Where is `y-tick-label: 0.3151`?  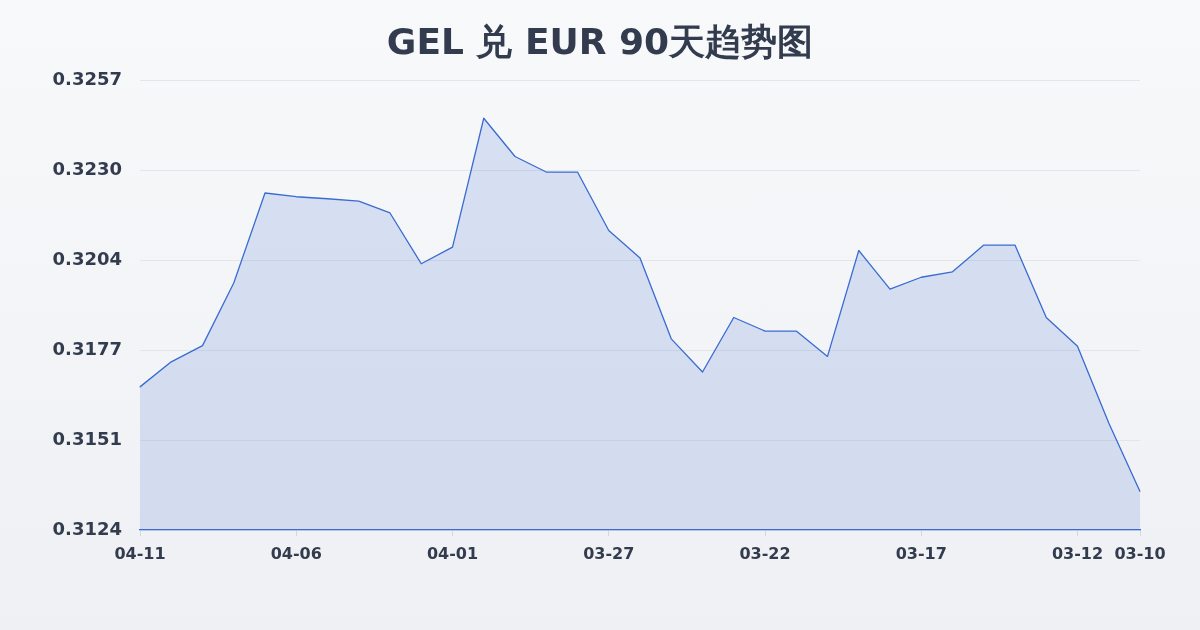 y-tick-label: 0.3151 is located at coordinates (87, 438).